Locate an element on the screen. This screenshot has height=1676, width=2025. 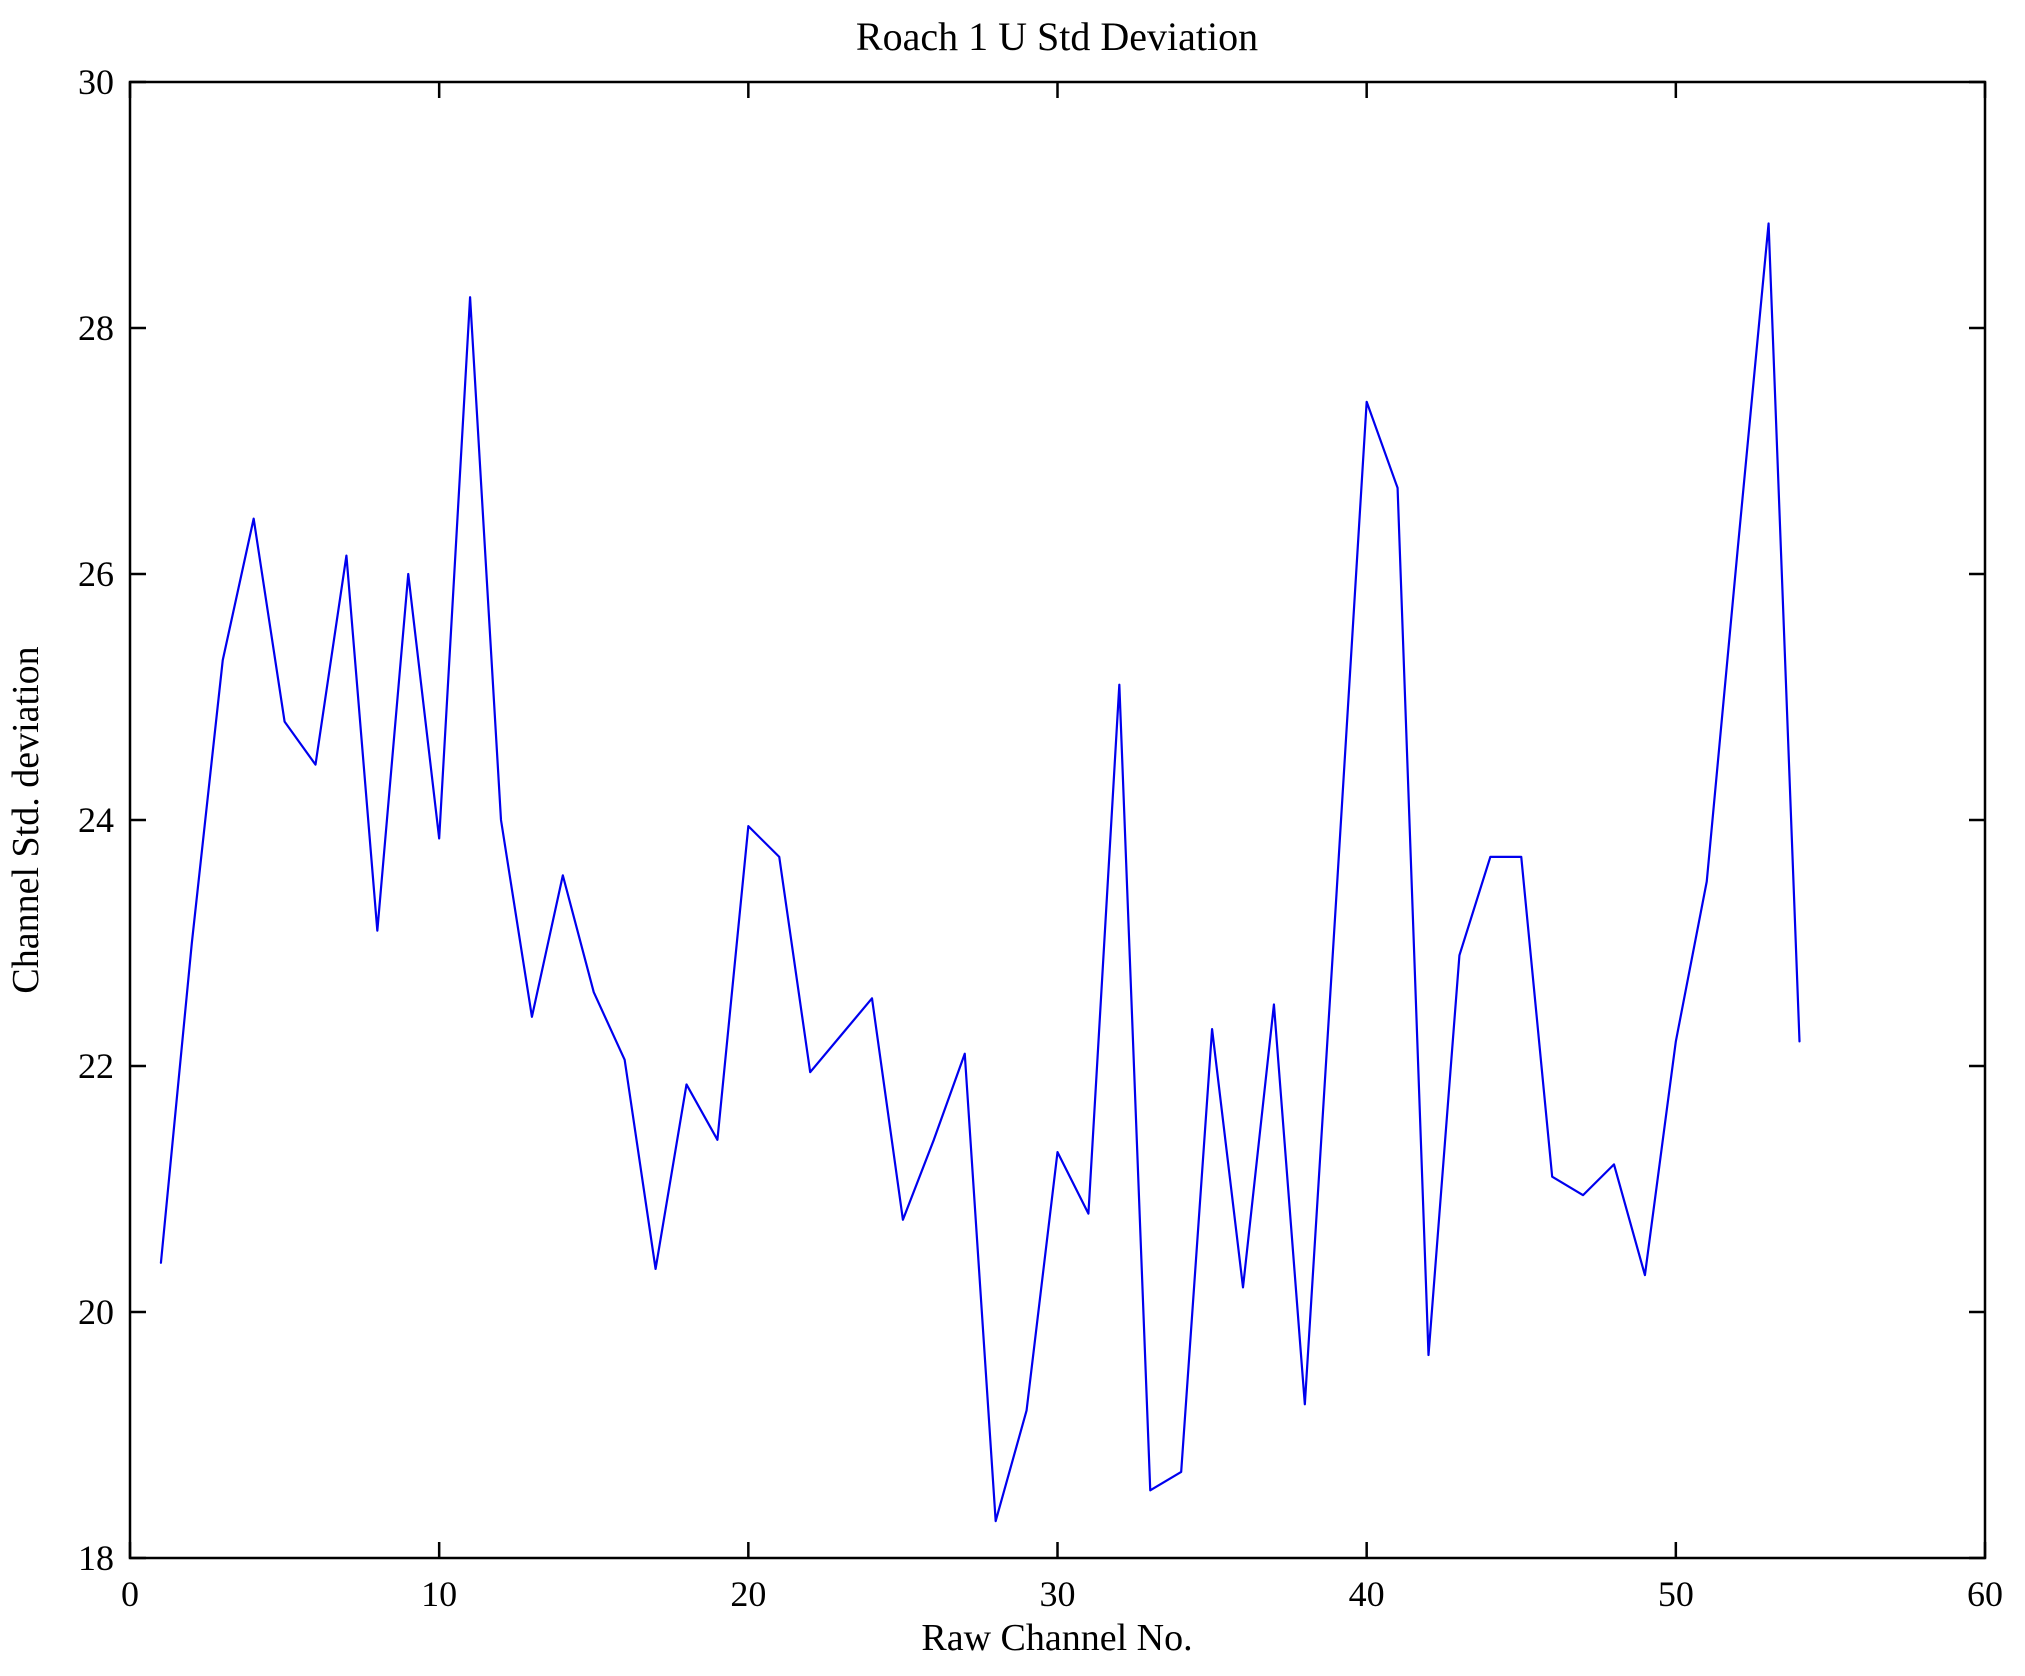
x-tick-label: 30 is located at coordinates (1058, 1594).